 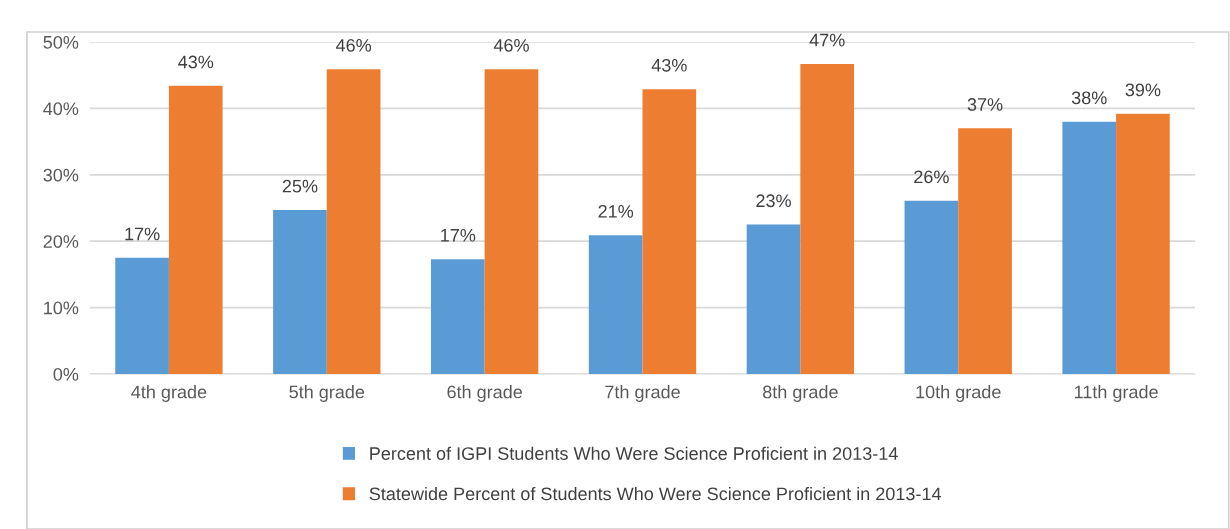 What do you see at coordinates (773, 201) in the screenshot?
I see `data-label: 23%` at bounding box center [773, 201].